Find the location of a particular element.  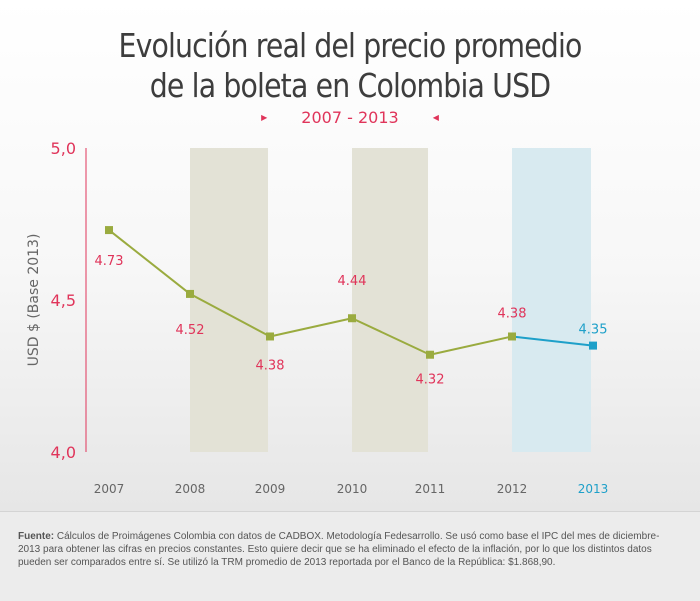

x-tick-label: 2013 is located at coordinates (593, 489).